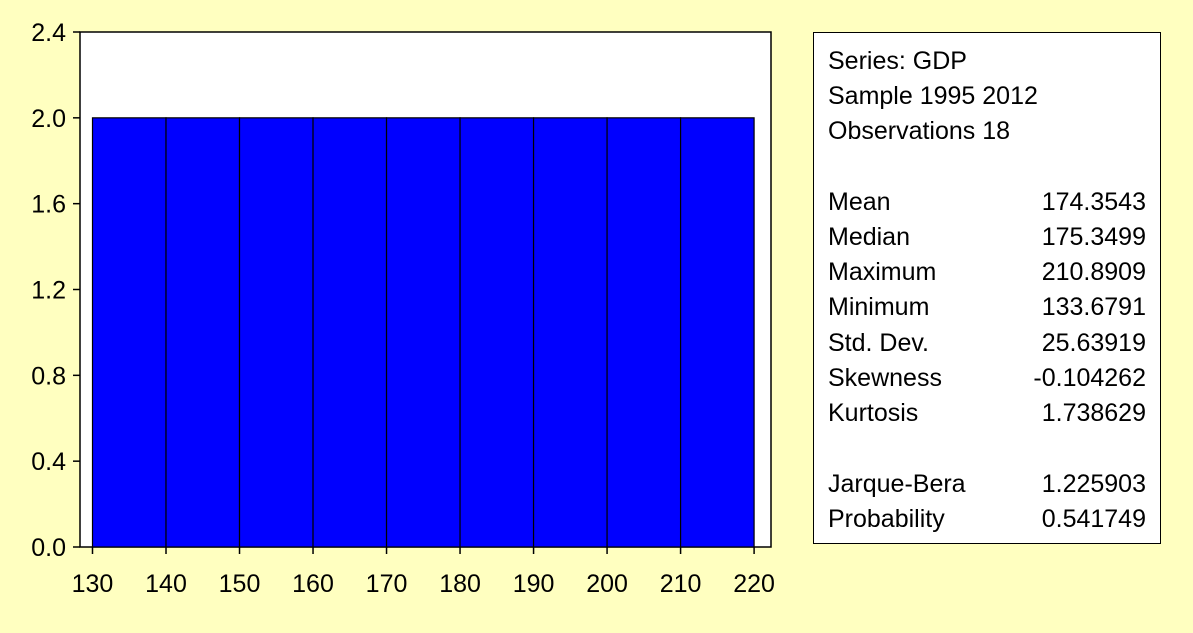 Image resolution: width=1193 pixels, height=633 pixels. Describe the element at coordinates (607, 584) in the screenshot. I see `x-tick-label: 200` at that location.